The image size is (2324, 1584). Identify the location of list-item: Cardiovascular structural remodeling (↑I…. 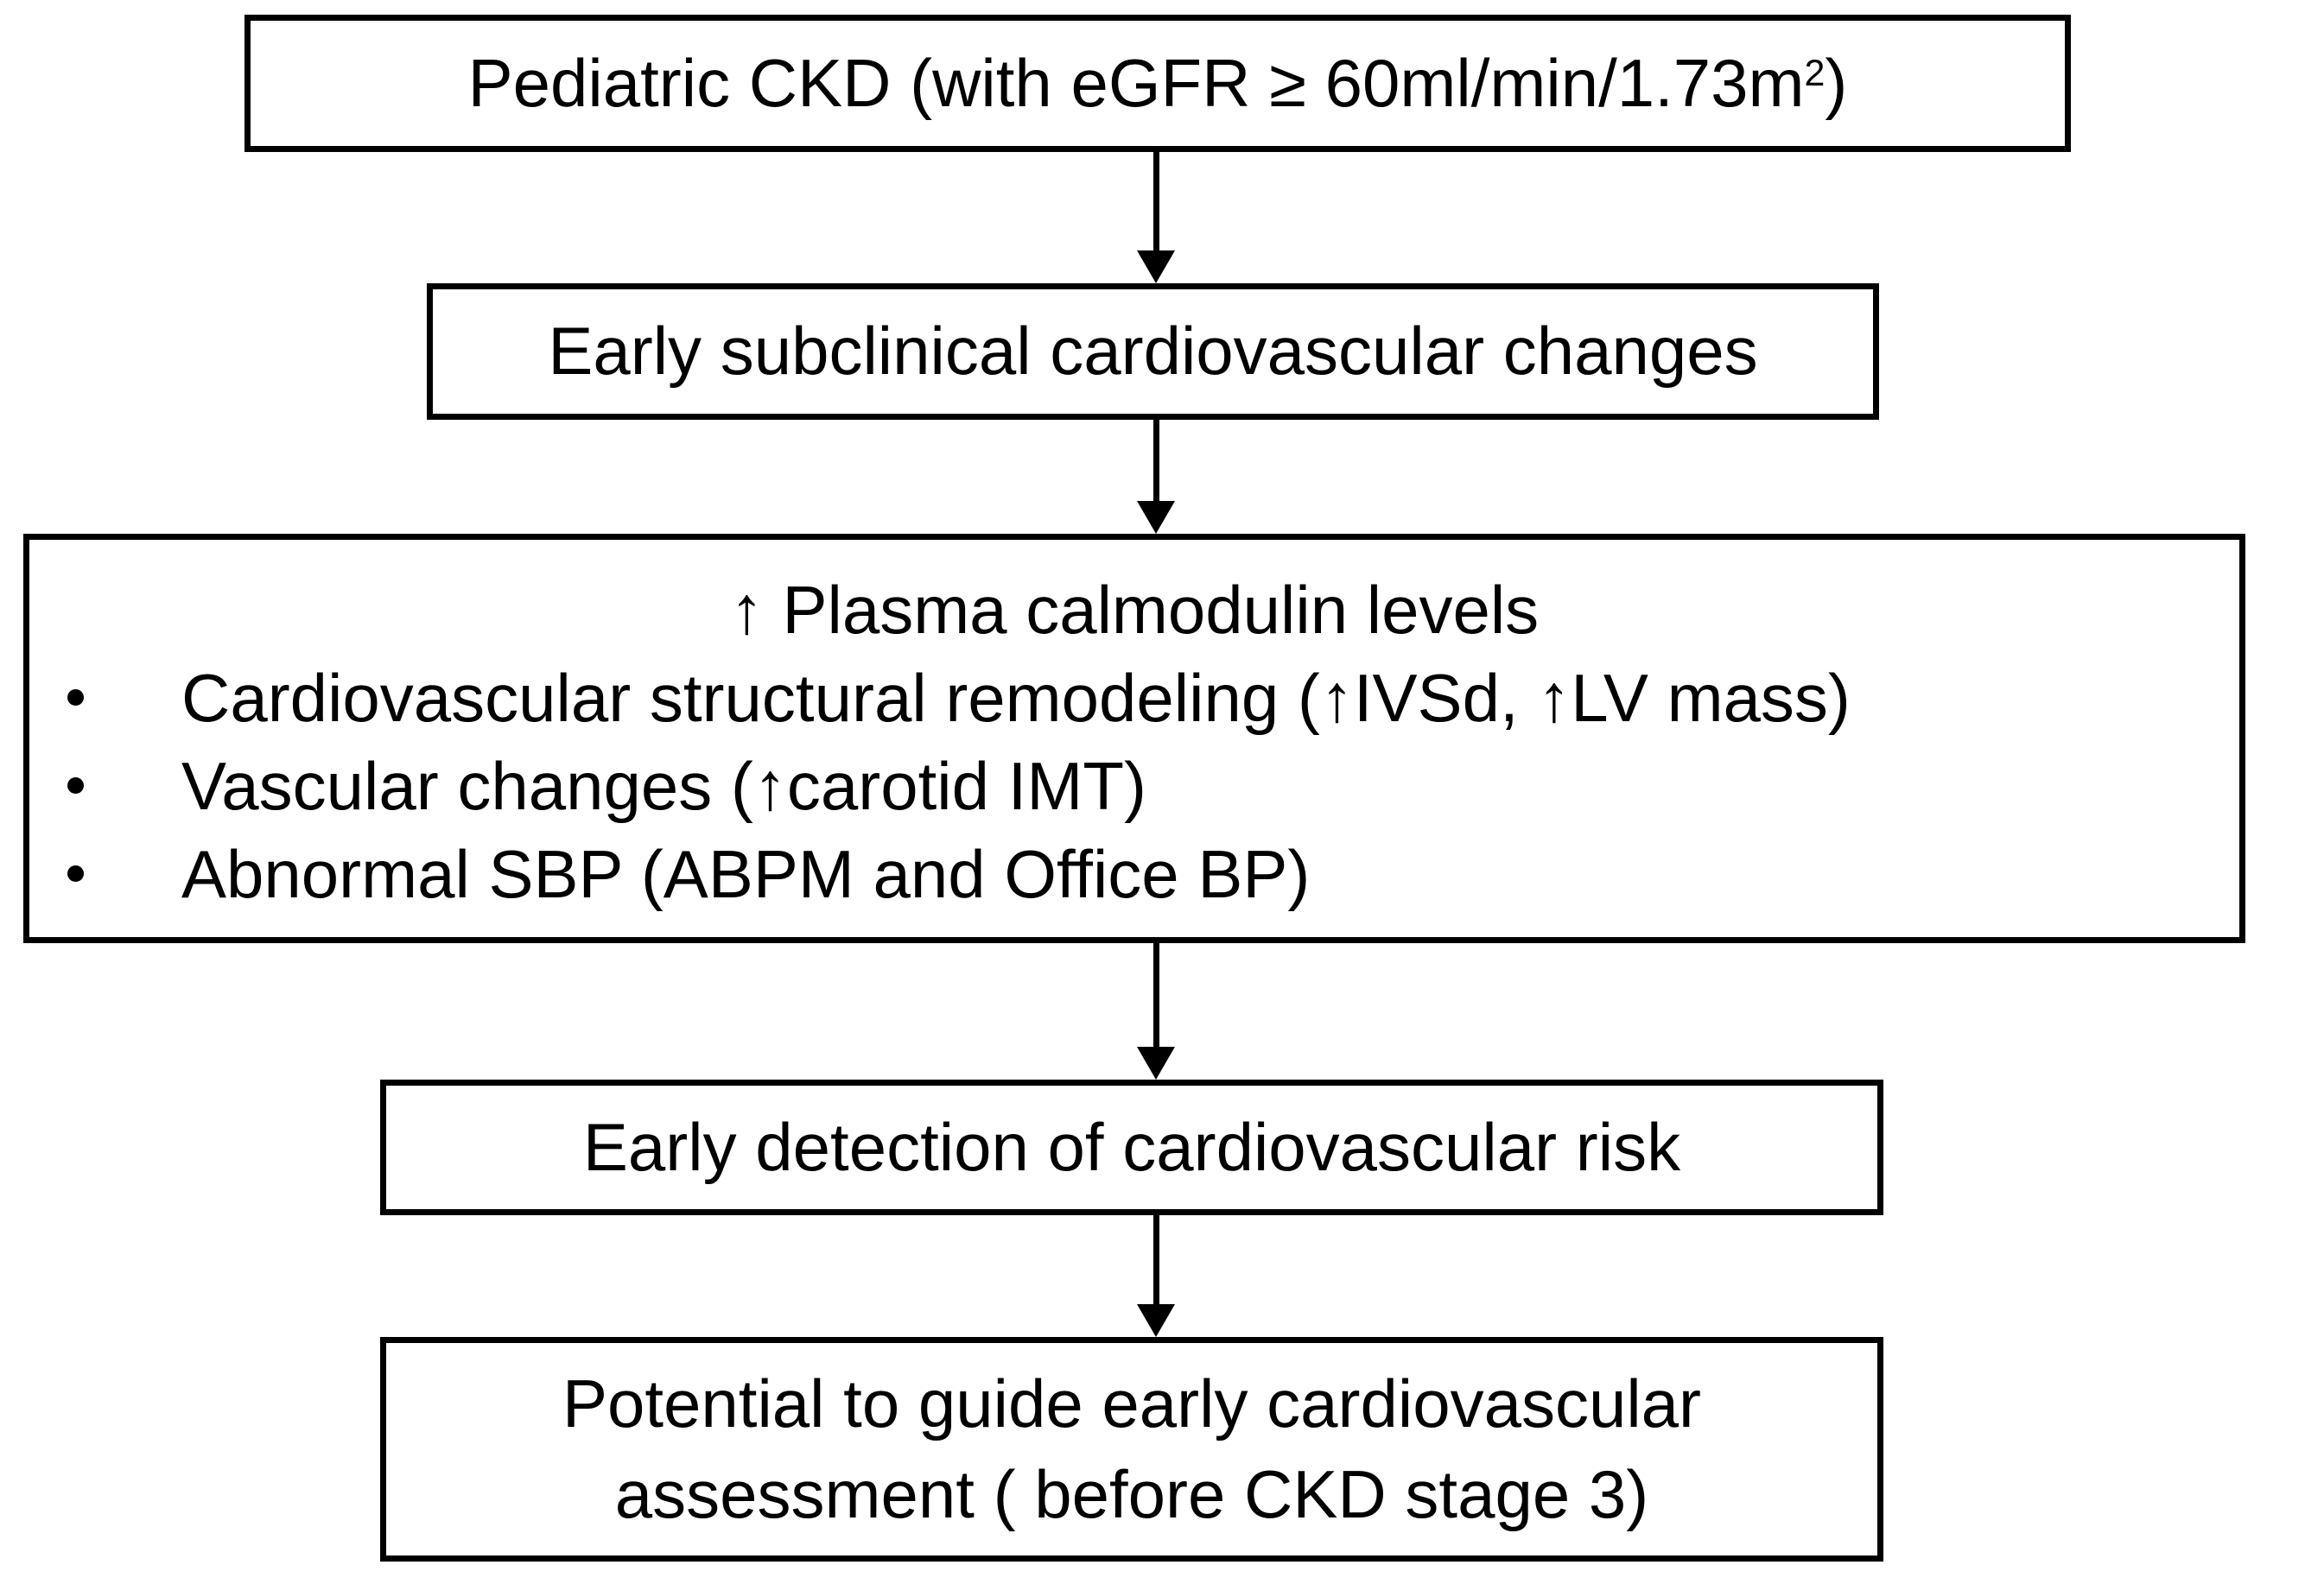
(1134, 698).